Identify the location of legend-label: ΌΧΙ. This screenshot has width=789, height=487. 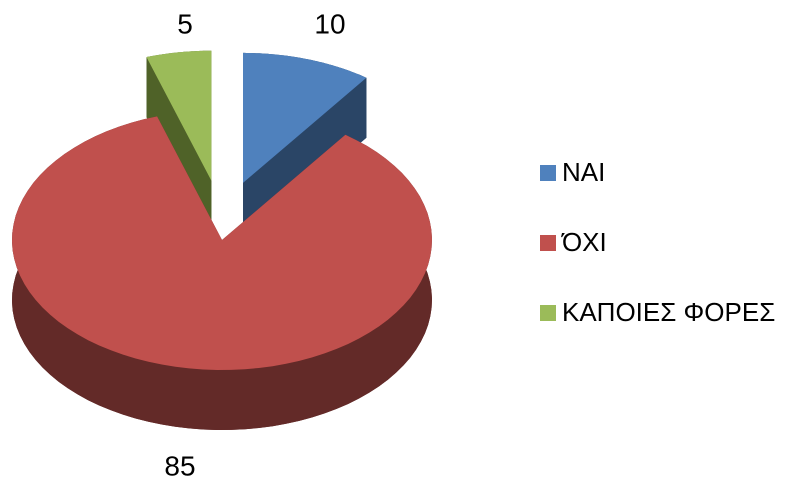
(584, 242).